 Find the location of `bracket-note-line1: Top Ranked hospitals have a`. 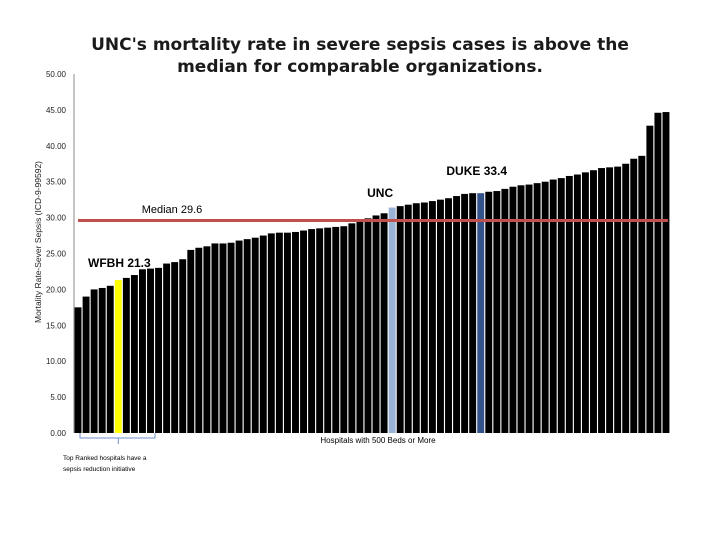

bracket-note-line1: Top Ranked hospitals have a is located at coordinates (105, 458).